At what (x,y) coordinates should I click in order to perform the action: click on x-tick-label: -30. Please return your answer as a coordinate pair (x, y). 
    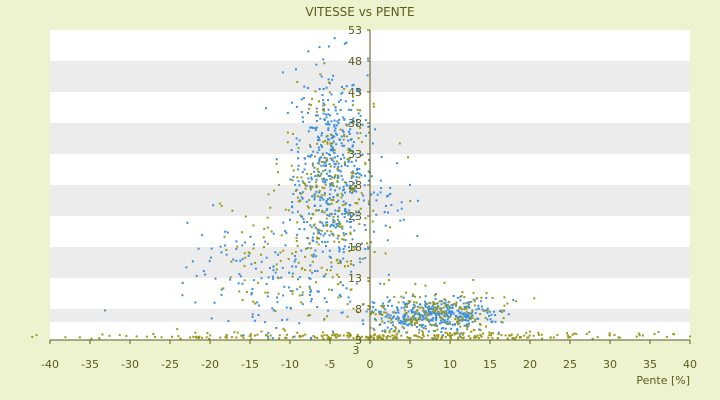
    Looking at the image, I should click on (130, 364).